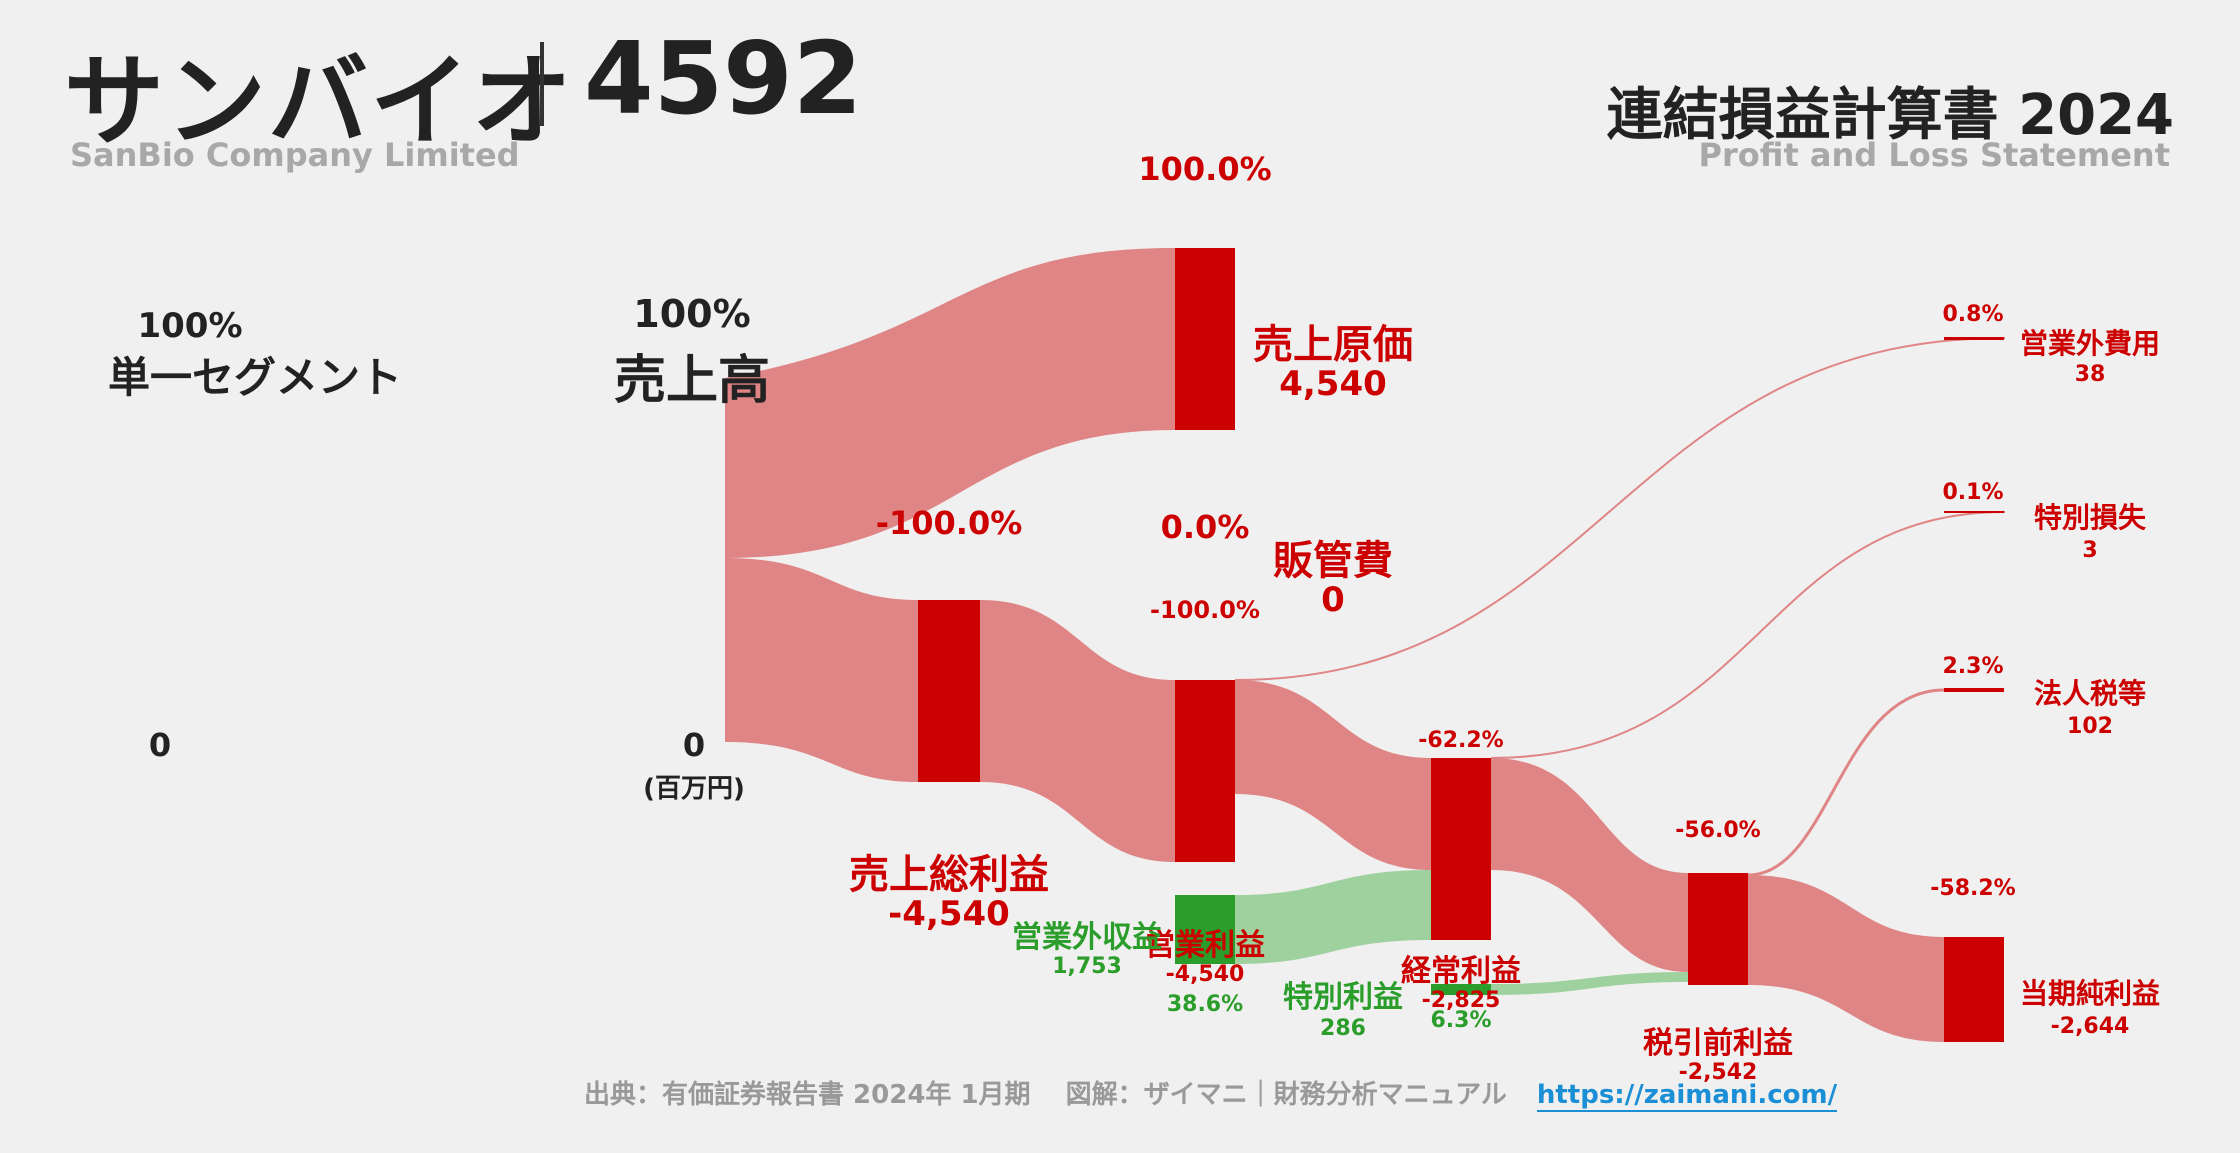 The width and height of the screenshot is (2240, 1153). What do you see at coordinates (1461, 989) in the screenshot?
I see `node-extra-income` at bounding box center [1461, 989].